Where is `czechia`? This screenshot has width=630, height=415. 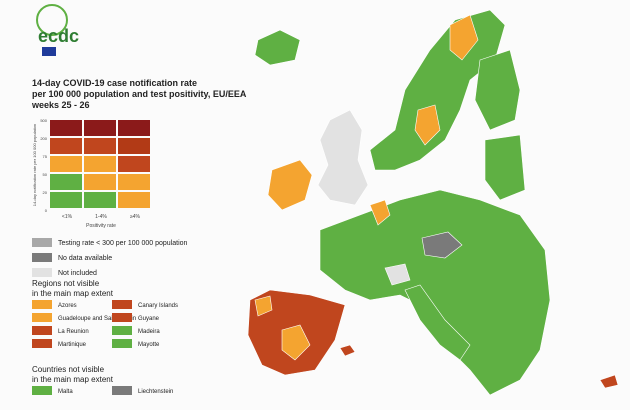 czechia is located at coordinates (442, 245).